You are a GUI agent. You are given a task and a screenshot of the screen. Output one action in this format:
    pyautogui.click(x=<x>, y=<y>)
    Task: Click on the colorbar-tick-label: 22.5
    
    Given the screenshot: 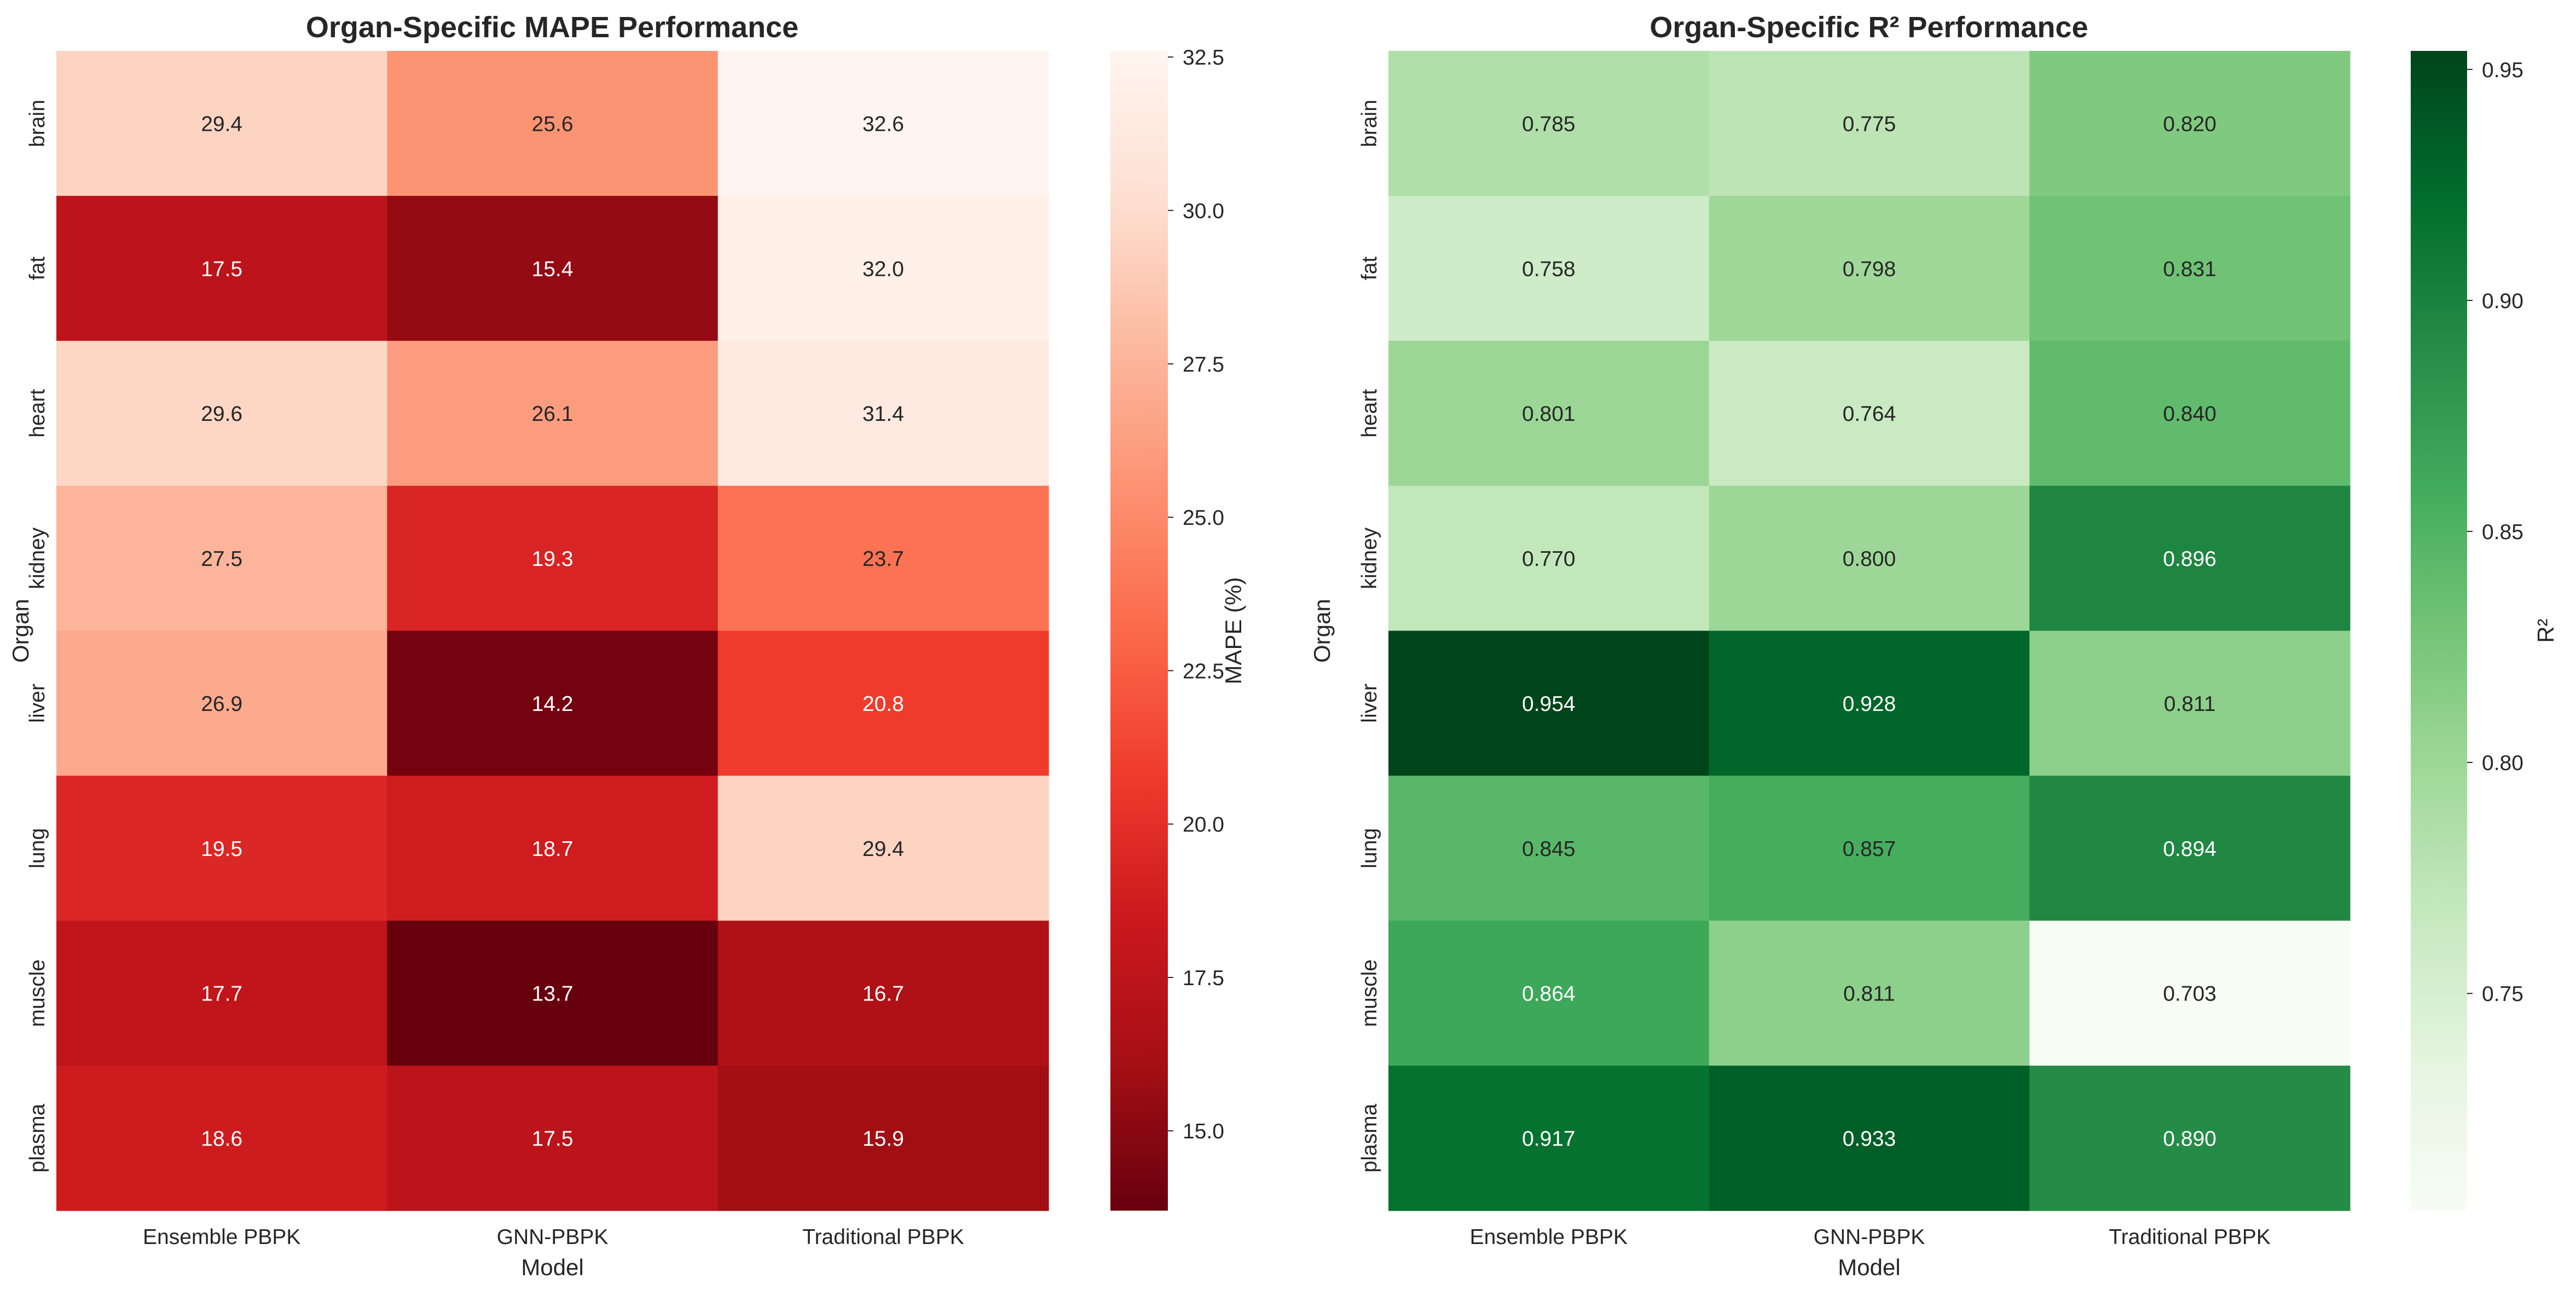 What is the action you would take?
    pyautogui.click(x=1203, y=671)
    